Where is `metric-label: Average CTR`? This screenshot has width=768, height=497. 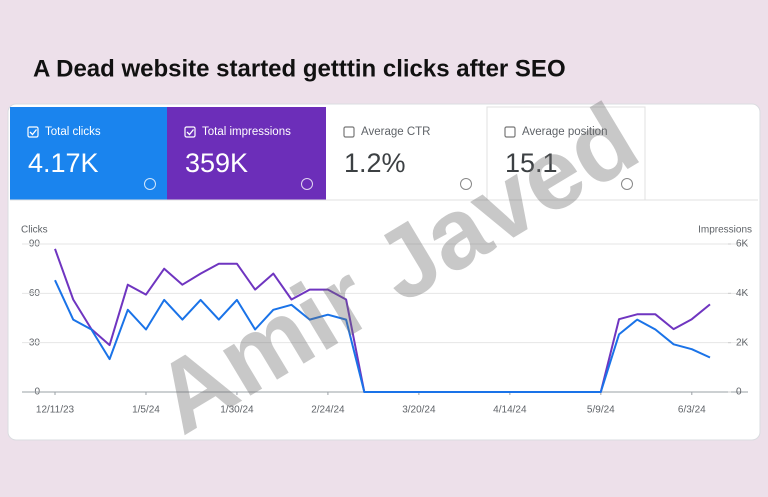 metric-label: Average CTR is located at coordinates (395, 132).